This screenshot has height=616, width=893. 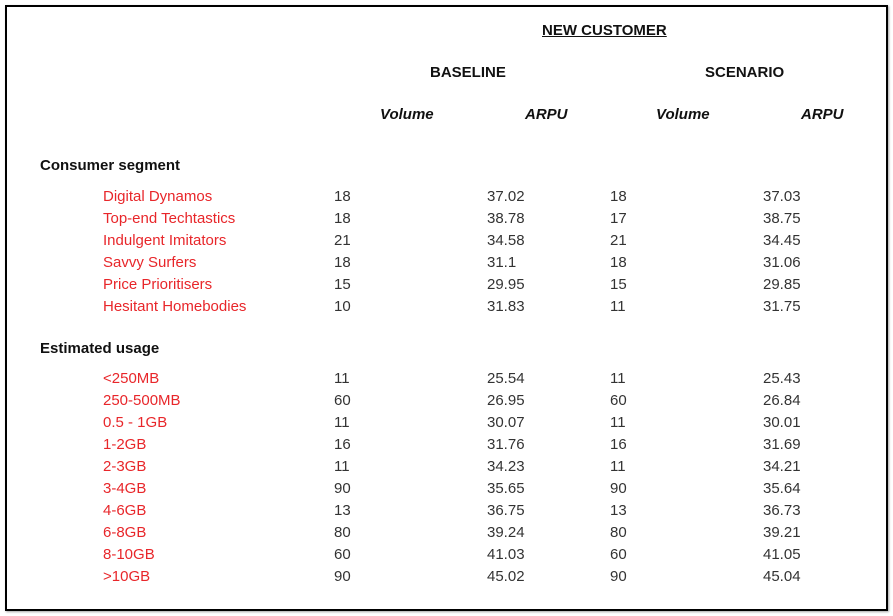 What do you see at coordinates (506, 378) in the screenshot?
I see `baseline-arpu-cell: 25.54` at bounding box center [506, 378].